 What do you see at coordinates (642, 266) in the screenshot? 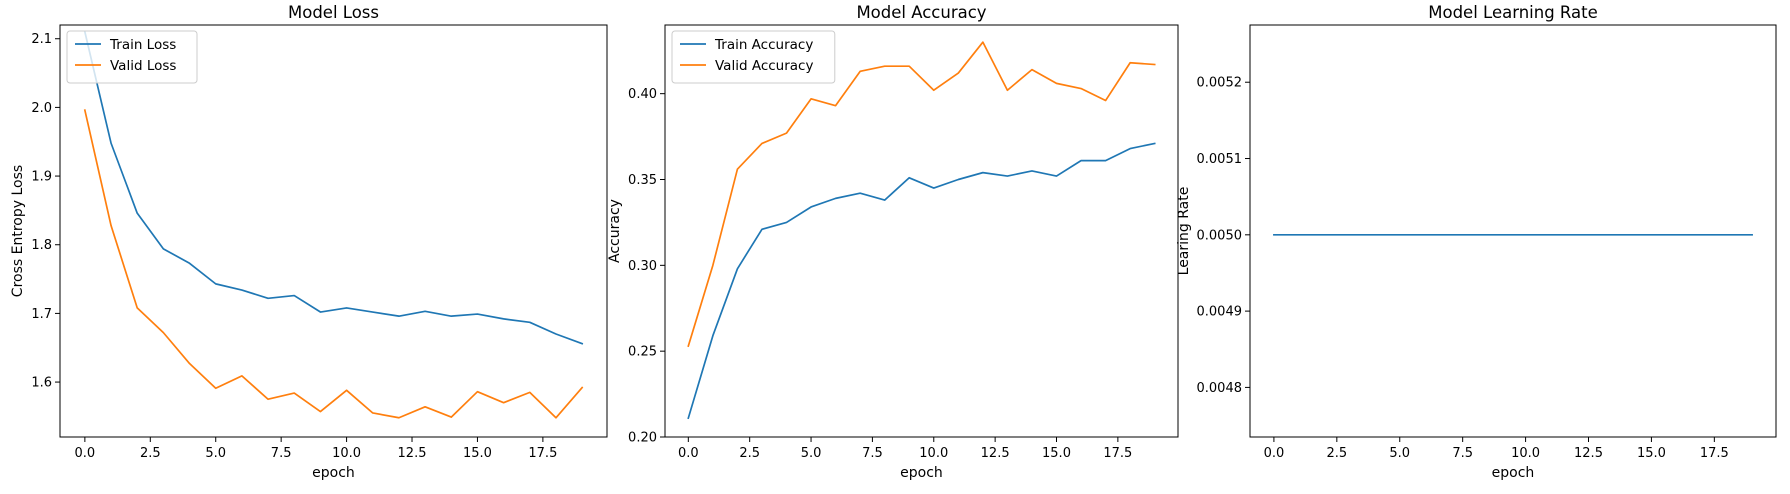
I see `y-tick-label: 0.30` at bounding box center [642, 266].